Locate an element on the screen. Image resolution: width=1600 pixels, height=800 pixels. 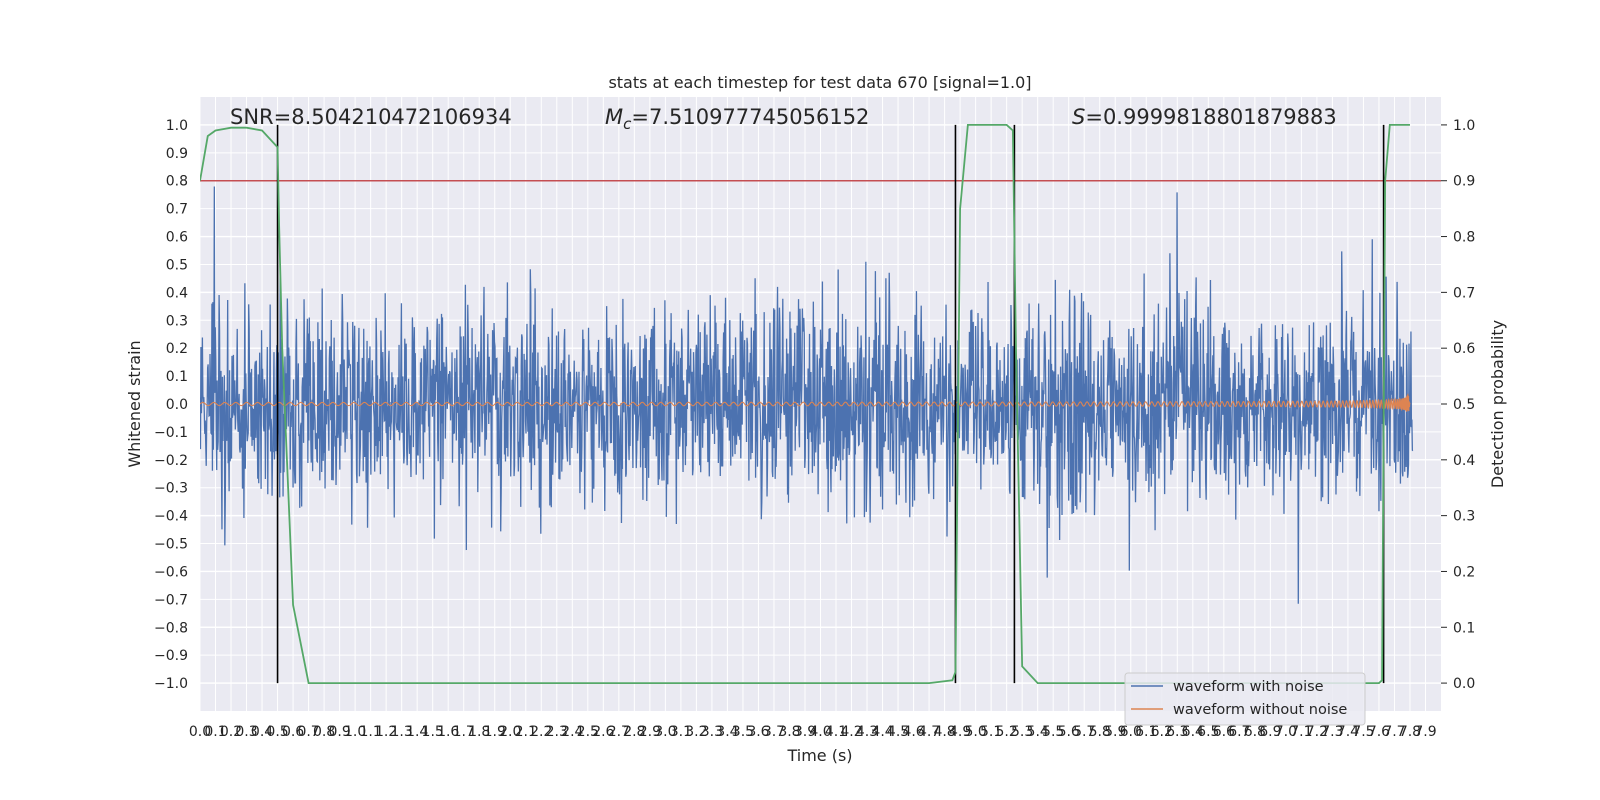
x-tick-label: 1.8 is located at coordinates (479, 732).